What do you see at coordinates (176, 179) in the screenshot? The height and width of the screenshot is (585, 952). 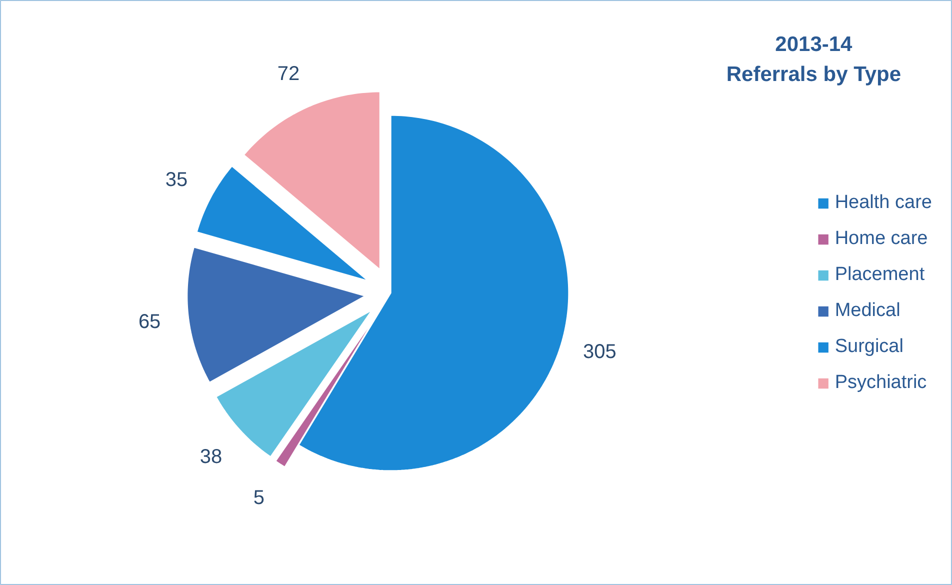 I see `data-label: 35` at bounding box center [176, 179].